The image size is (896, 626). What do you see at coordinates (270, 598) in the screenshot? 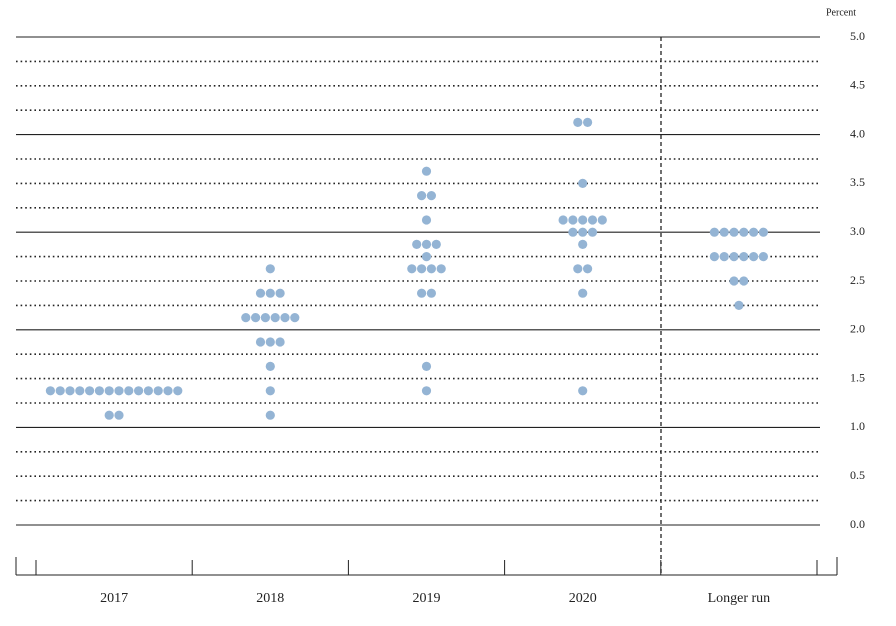
I see `x-tick-label: 2018` at bounding box center [270, 598].